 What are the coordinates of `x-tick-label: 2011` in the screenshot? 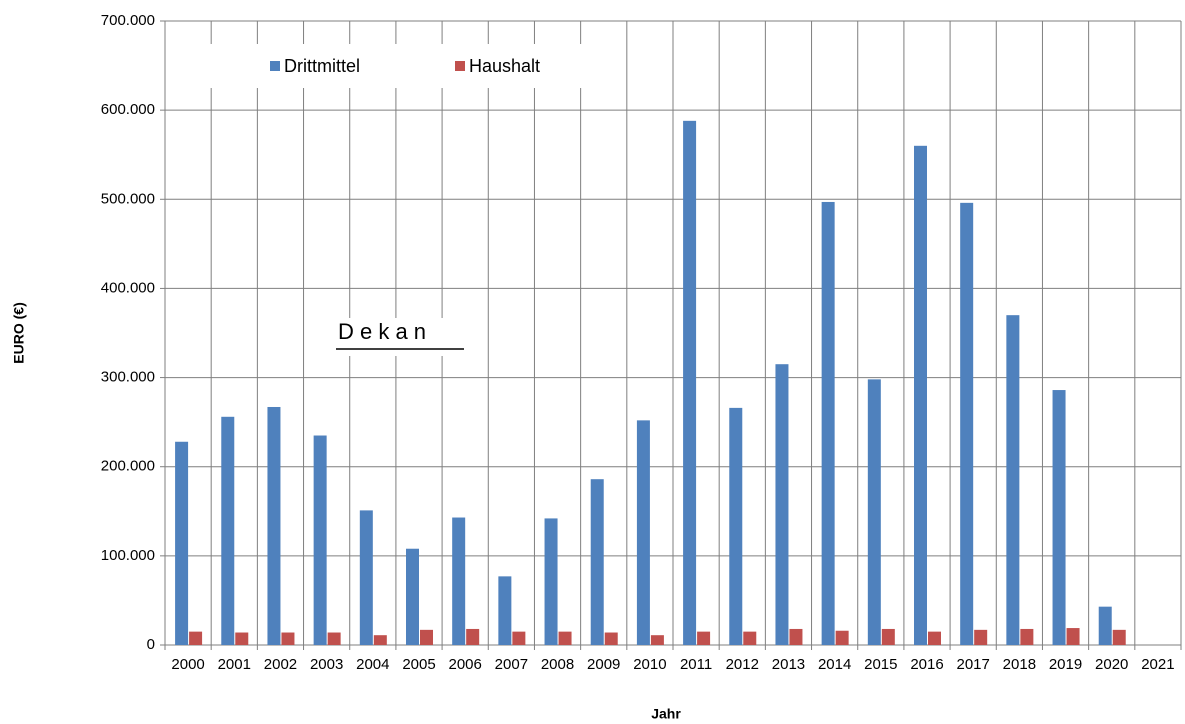 It's located at (696, 664).